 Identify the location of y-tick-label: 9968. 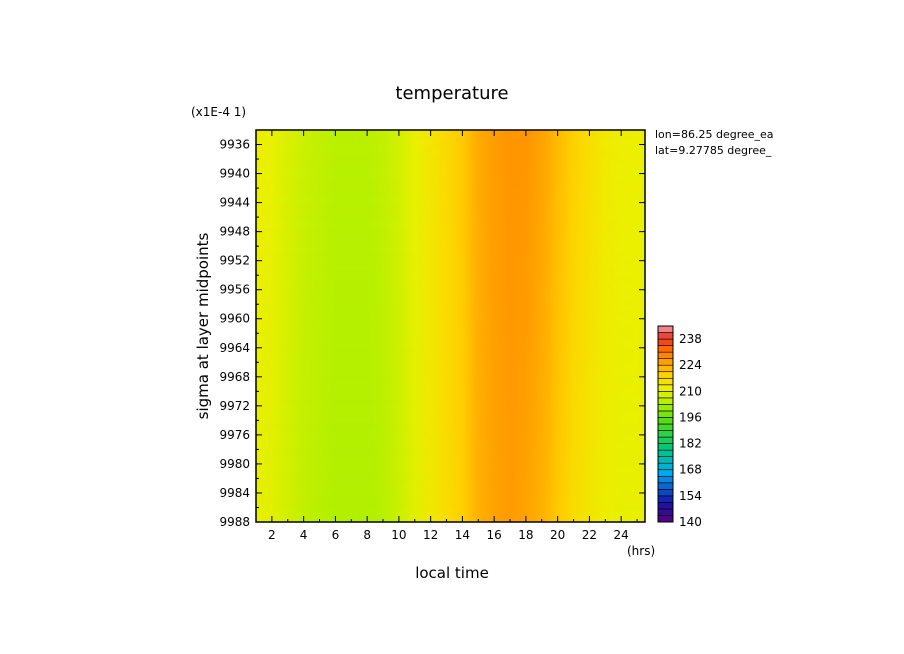
(234, 377).